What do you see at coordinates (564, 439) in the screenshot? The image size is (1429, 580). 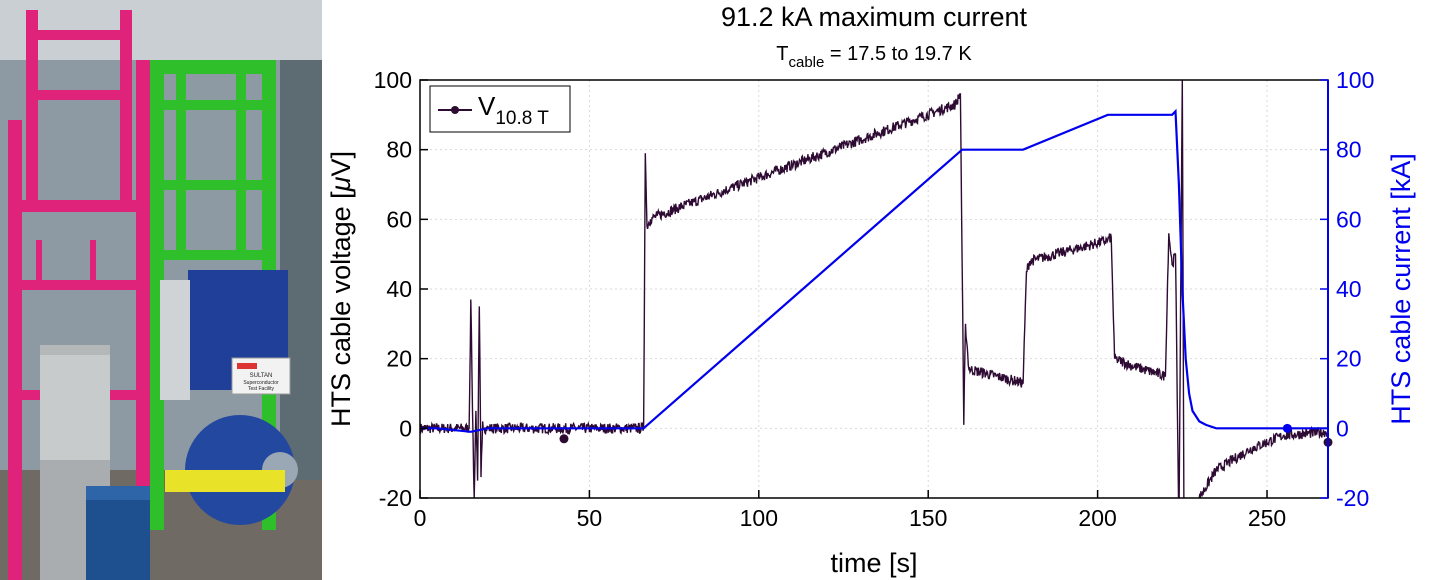 I see `voltage-marker` at bounding box center [564, 439].